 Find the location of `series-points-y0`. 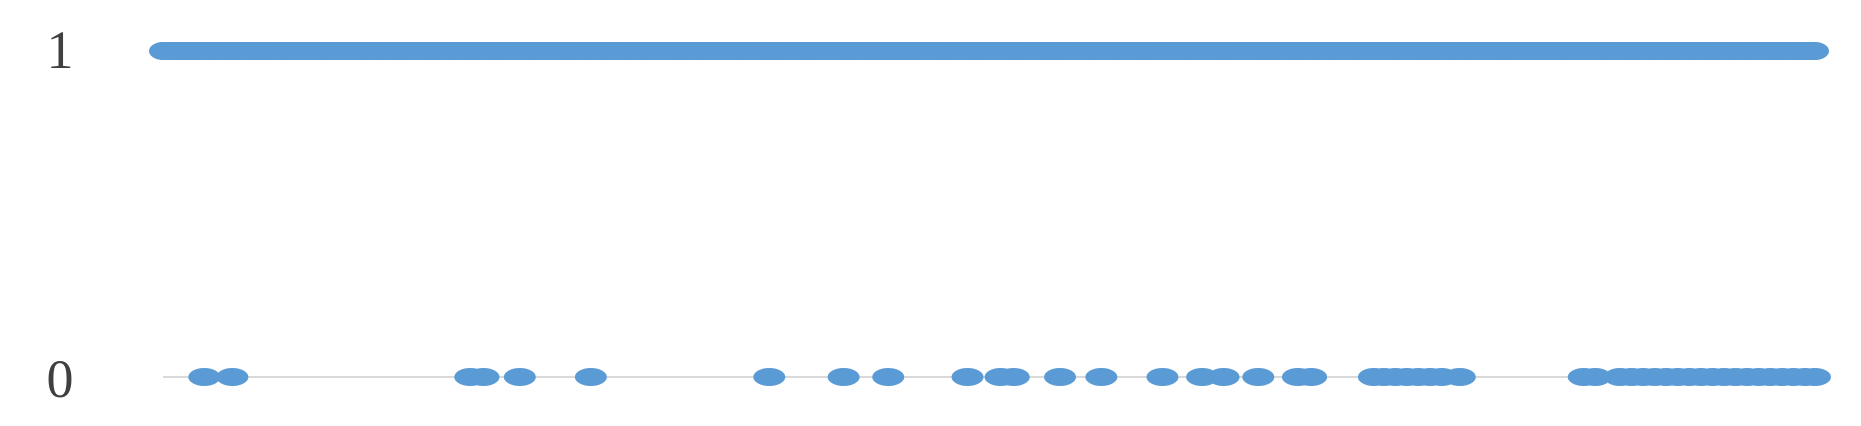

series-points-y0 is located at coordinates (1009, 377).